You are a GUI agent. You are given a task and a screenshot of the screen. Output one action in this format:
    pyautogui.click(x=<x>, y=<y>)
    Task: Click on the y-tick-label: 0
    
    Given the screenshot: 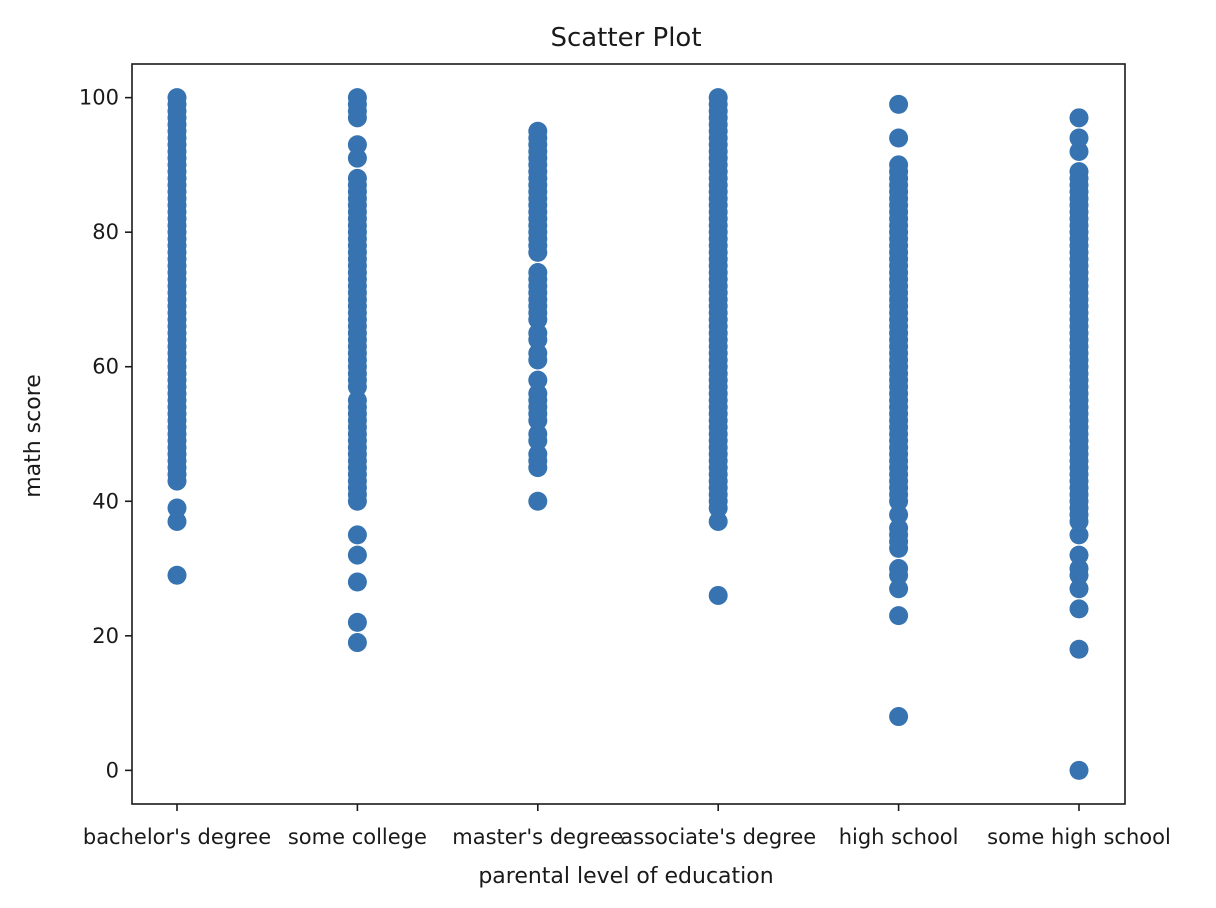 What is the action you would take?
    pyautogui.click(x=112, y=770)
    